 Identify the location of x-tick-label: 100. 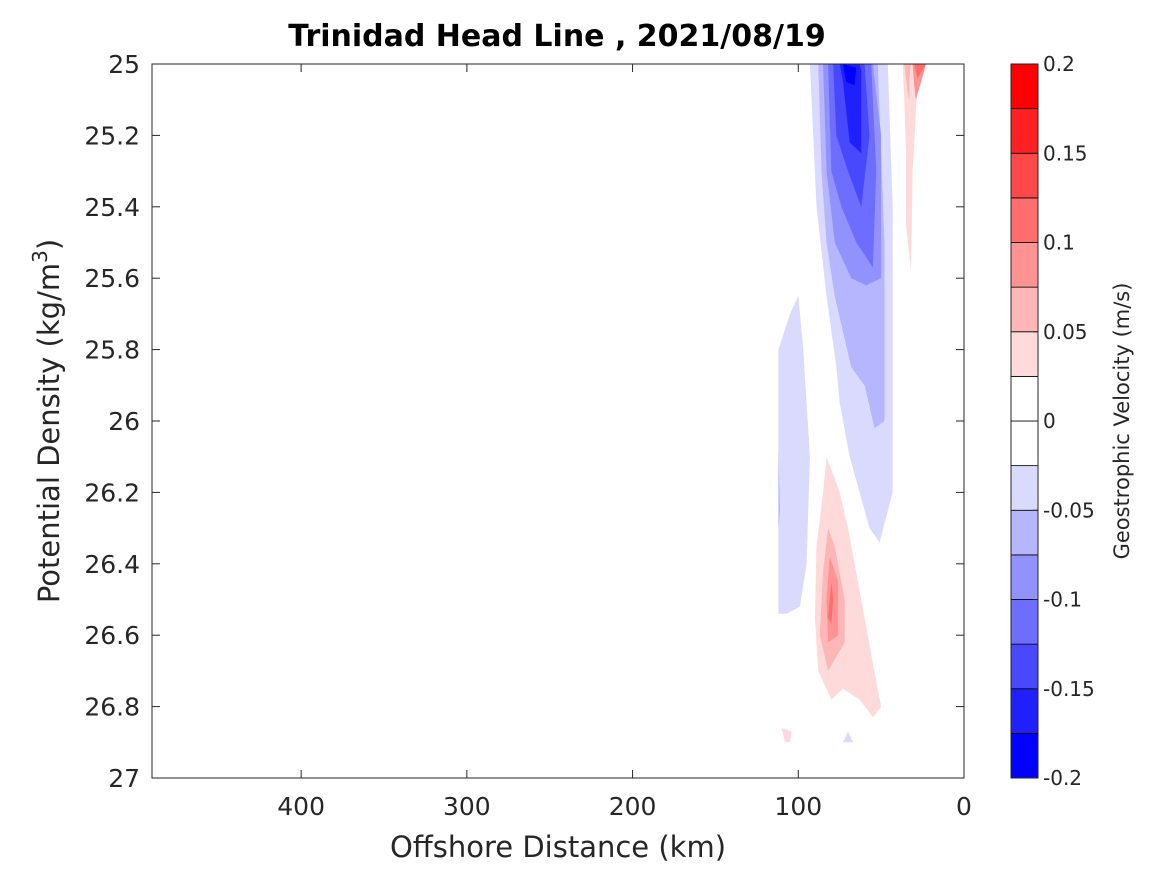
(798, 806).